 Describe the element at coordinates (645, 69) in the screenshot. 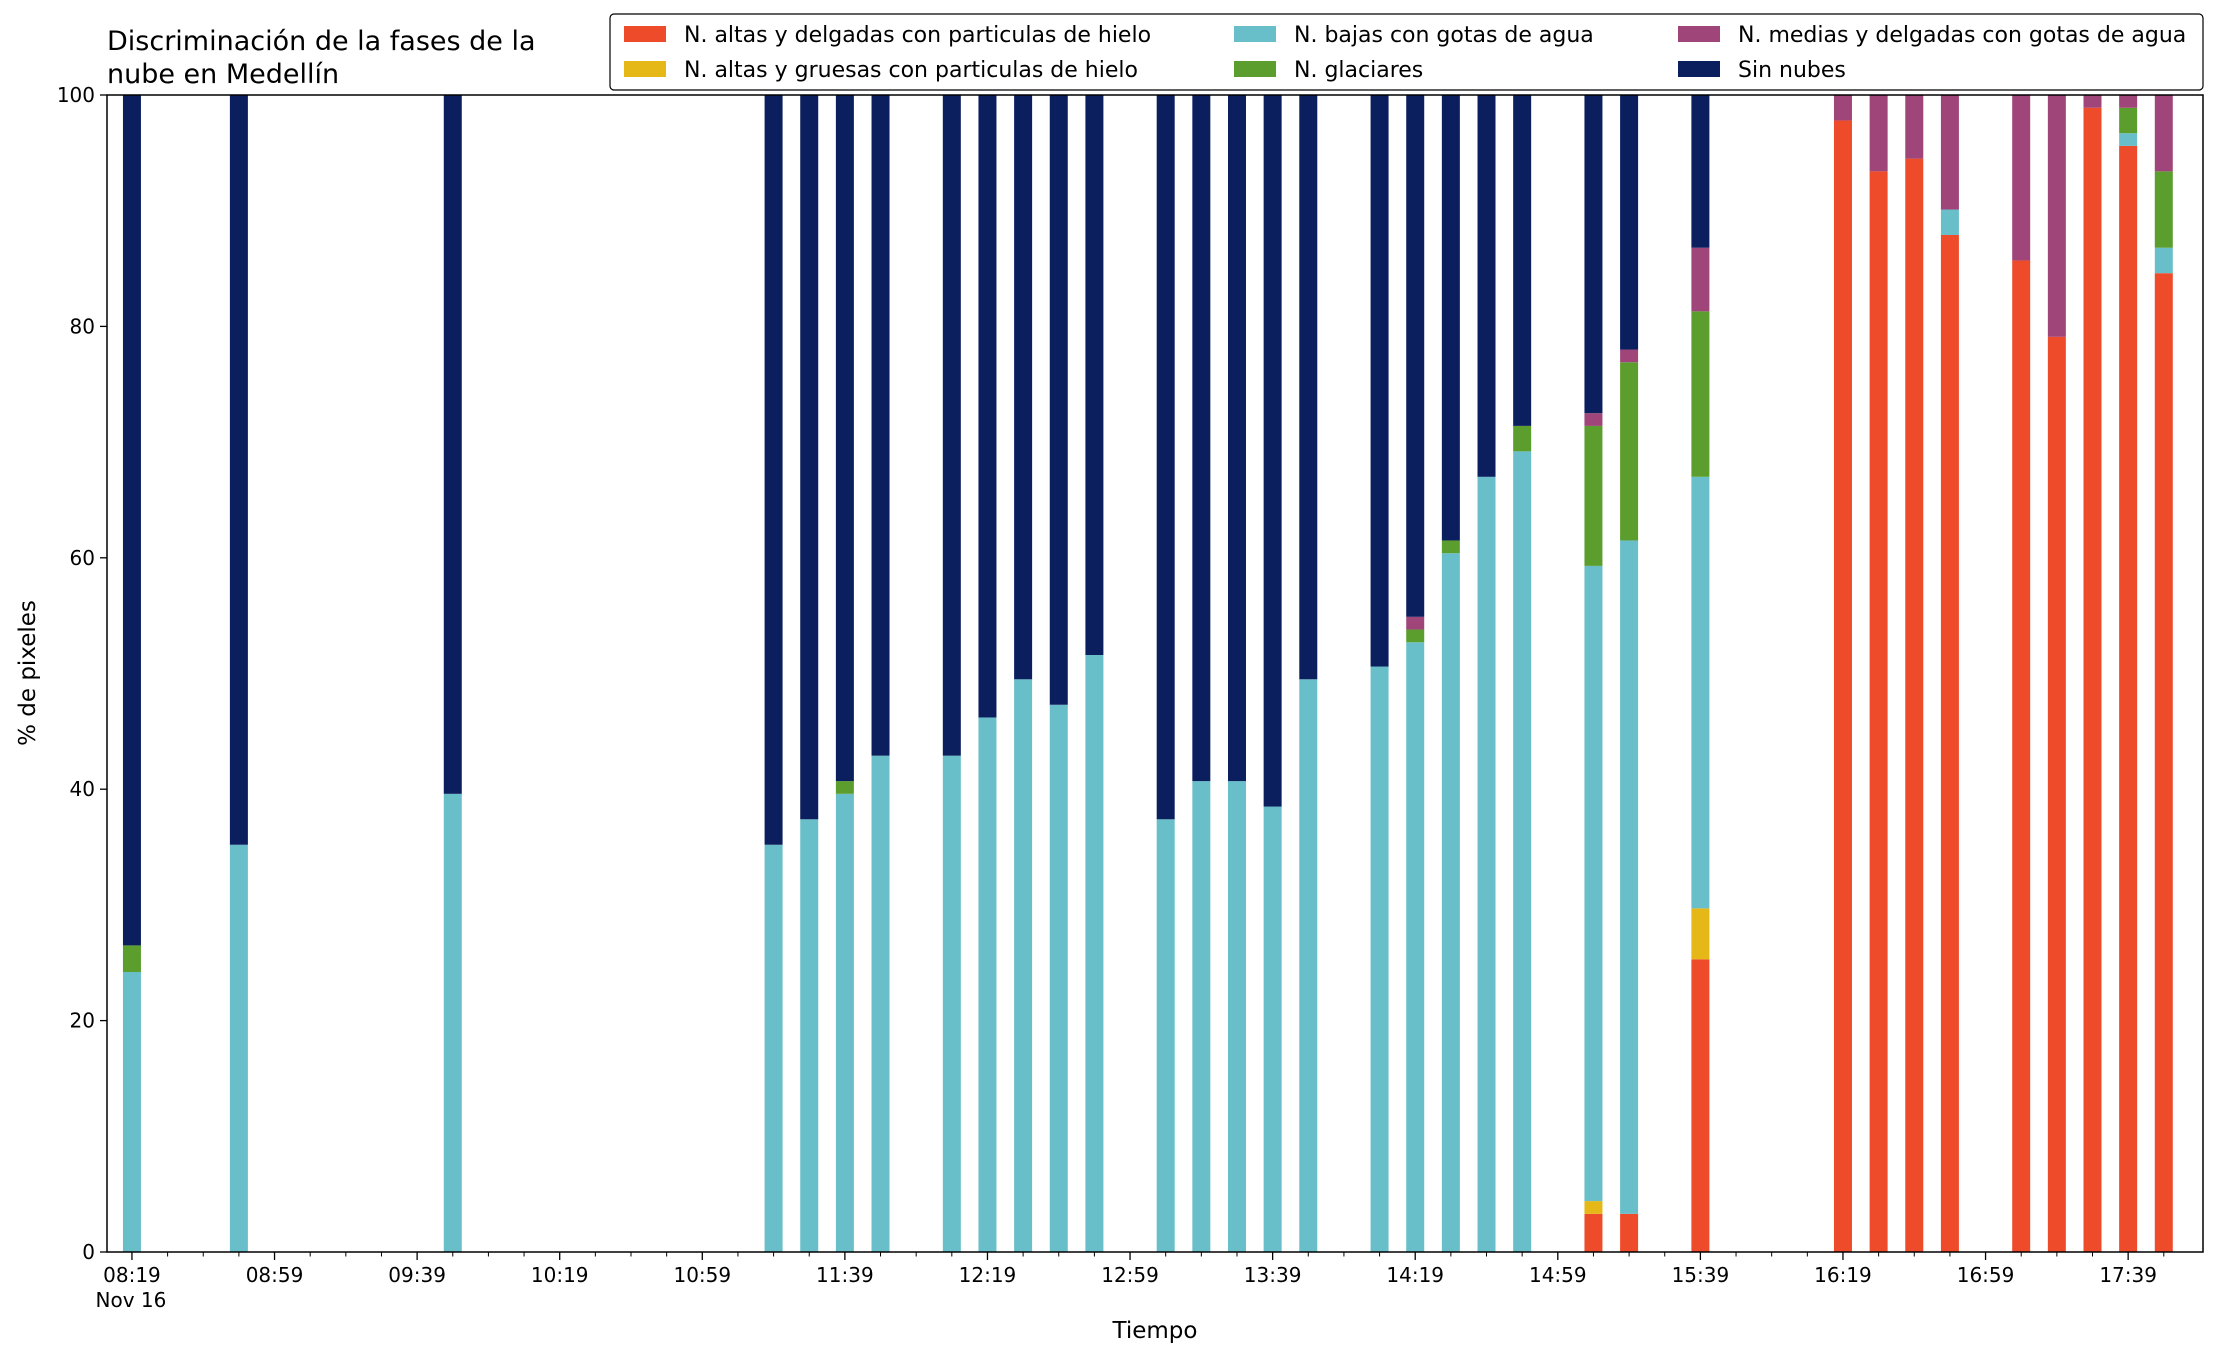

I see `legend-swatch-ag` at that location.